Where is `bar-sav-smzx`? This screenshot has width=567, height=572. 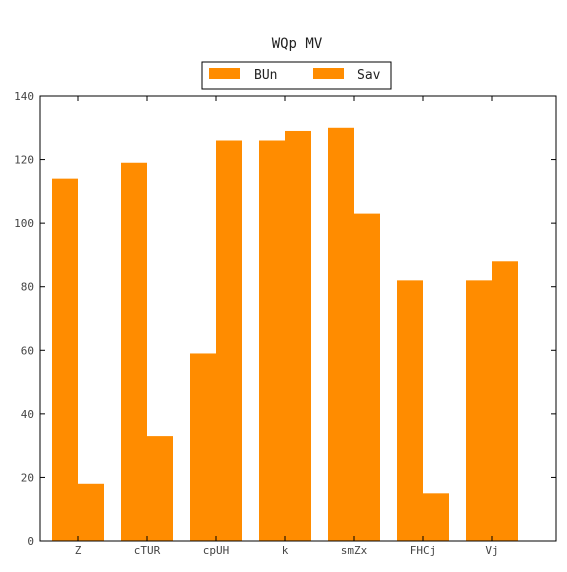
bar-sav-smzx is located at coordinates (367, 377).